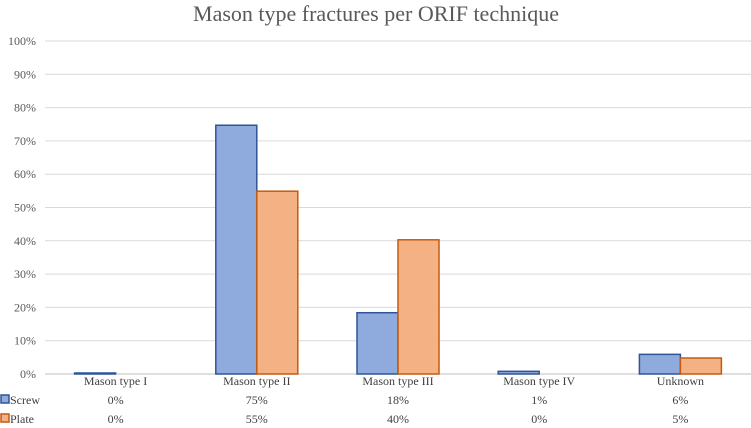 Image resolution: width=751 pixels, height=428 pixels. What do you see at coordinates (5, 418) in the screenshot?
I see `legend-swatch-plate` at bounding box center [5, 418].